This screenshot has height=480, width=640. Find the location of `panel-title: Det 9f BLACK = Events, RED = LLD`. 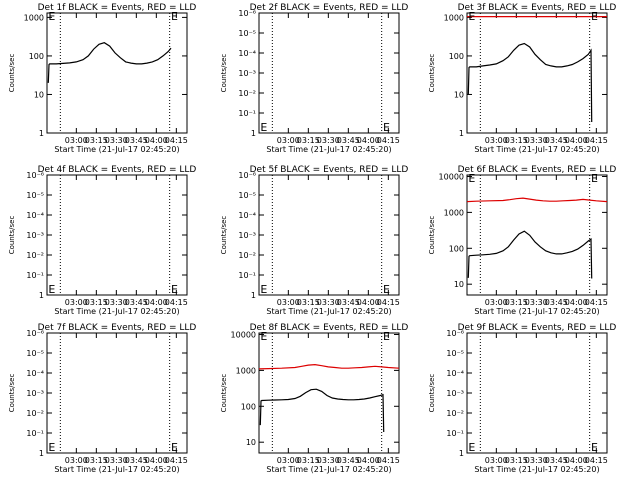

panel-title: Det 9f BLACK = Events, RED = LLD is located at coordinates (537, 328).